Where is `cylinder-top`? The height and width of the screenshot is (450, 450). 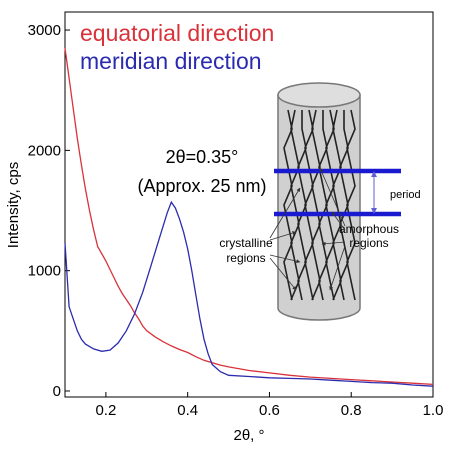 cylinder-top is located at coordinates (319, 95).